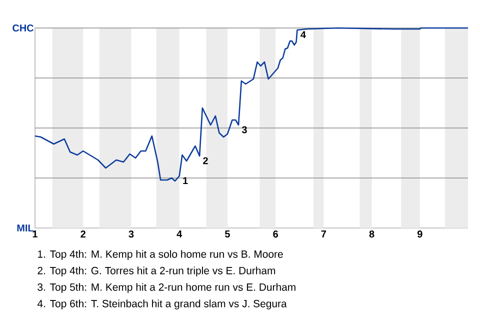 The height and width of the screenshot is (320, 480). I want to click on annotation: 2, so click(205, 160).